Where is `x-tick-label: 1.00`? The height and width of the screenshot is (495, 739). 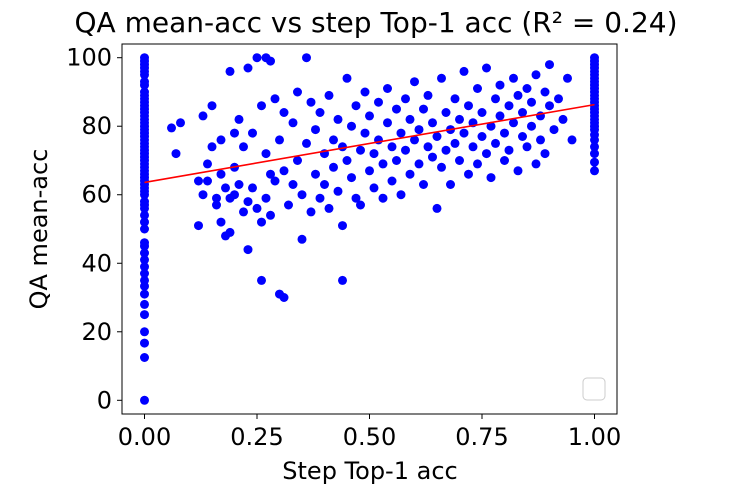
x-tick-label: 1.00 is located at coordinates (594, 437).